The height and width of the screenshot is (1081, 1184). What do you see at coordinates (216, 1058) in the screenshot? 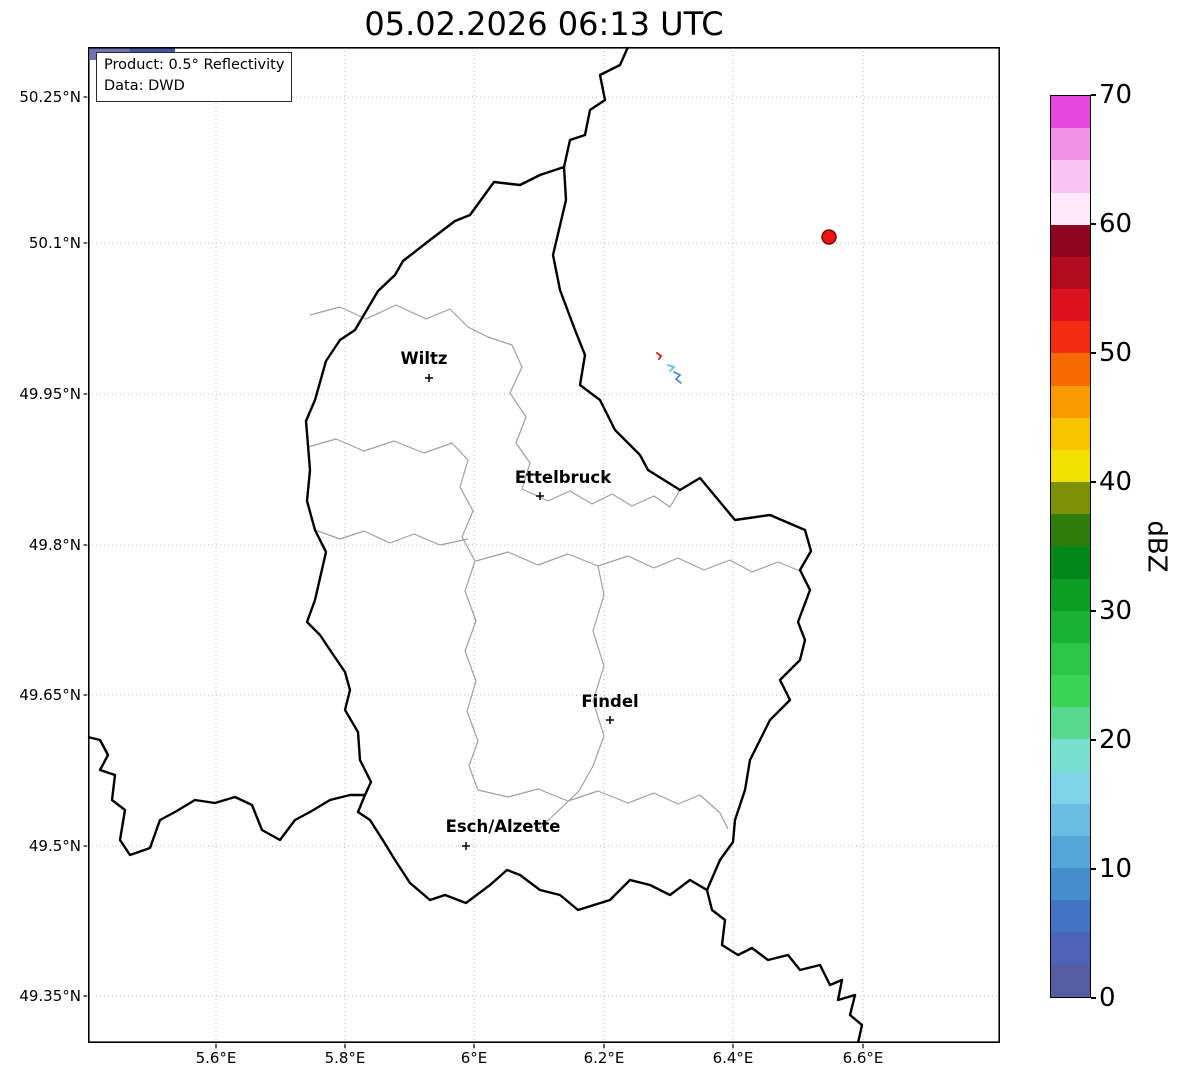
I see `lon-tick-label: 5.6°E` at bounding box center [216, 1058].